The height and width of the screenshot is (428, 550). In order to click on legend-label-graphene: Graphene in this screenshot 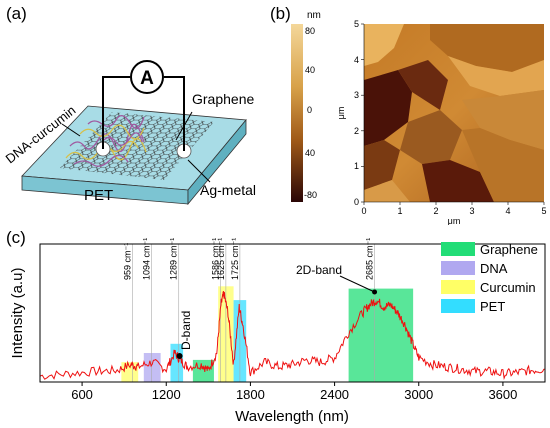, I will do `click(509, 249)`.